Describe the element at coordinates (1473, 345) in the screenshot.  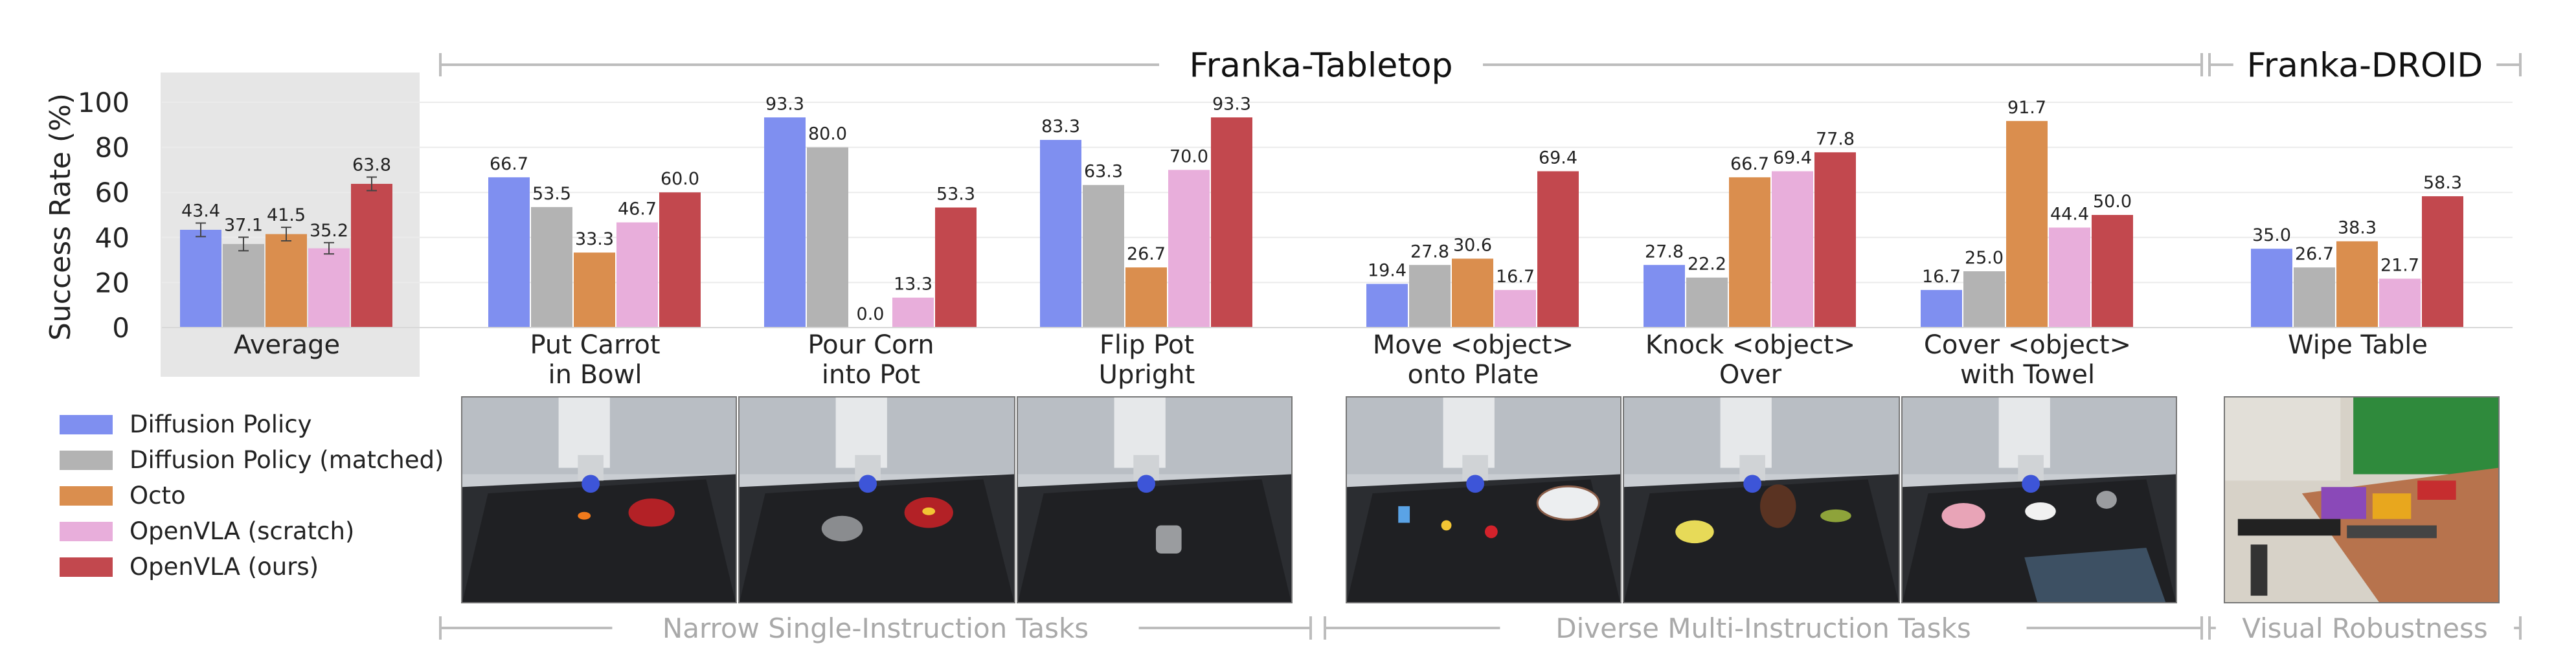
I see `category-label: Move <object>` at that location.